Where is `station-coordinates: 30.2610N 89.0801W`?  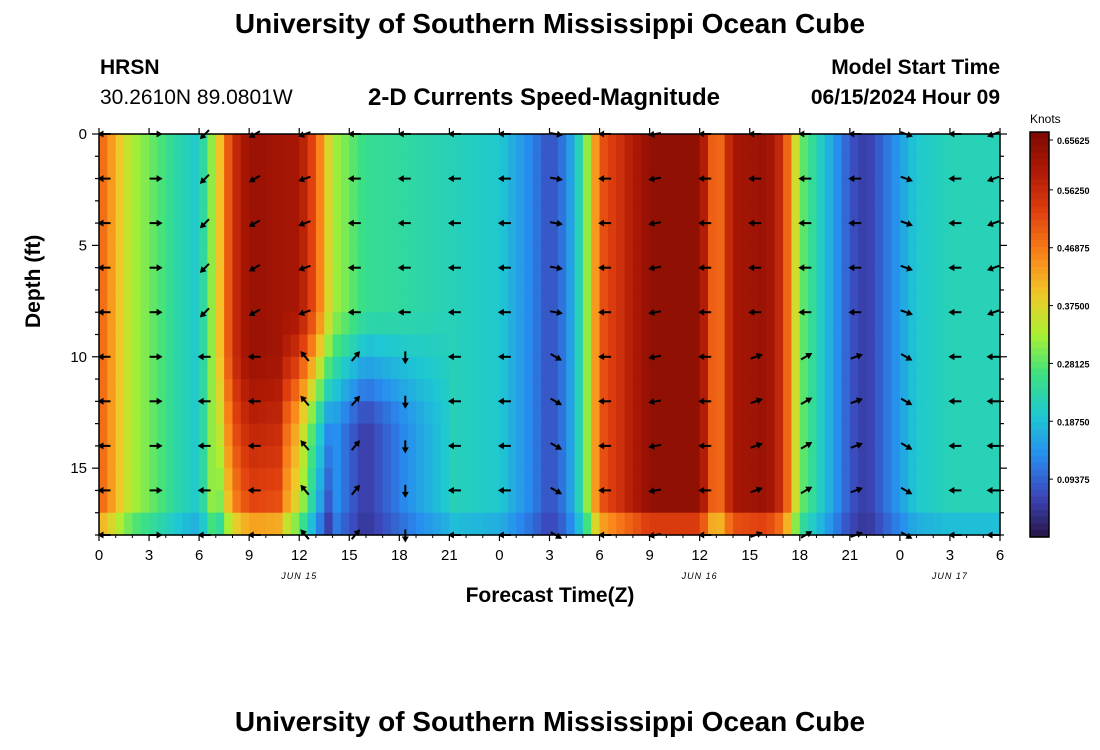
station-coordinates: 30.2610N 89.0801W is located at coordinates (196, 97).